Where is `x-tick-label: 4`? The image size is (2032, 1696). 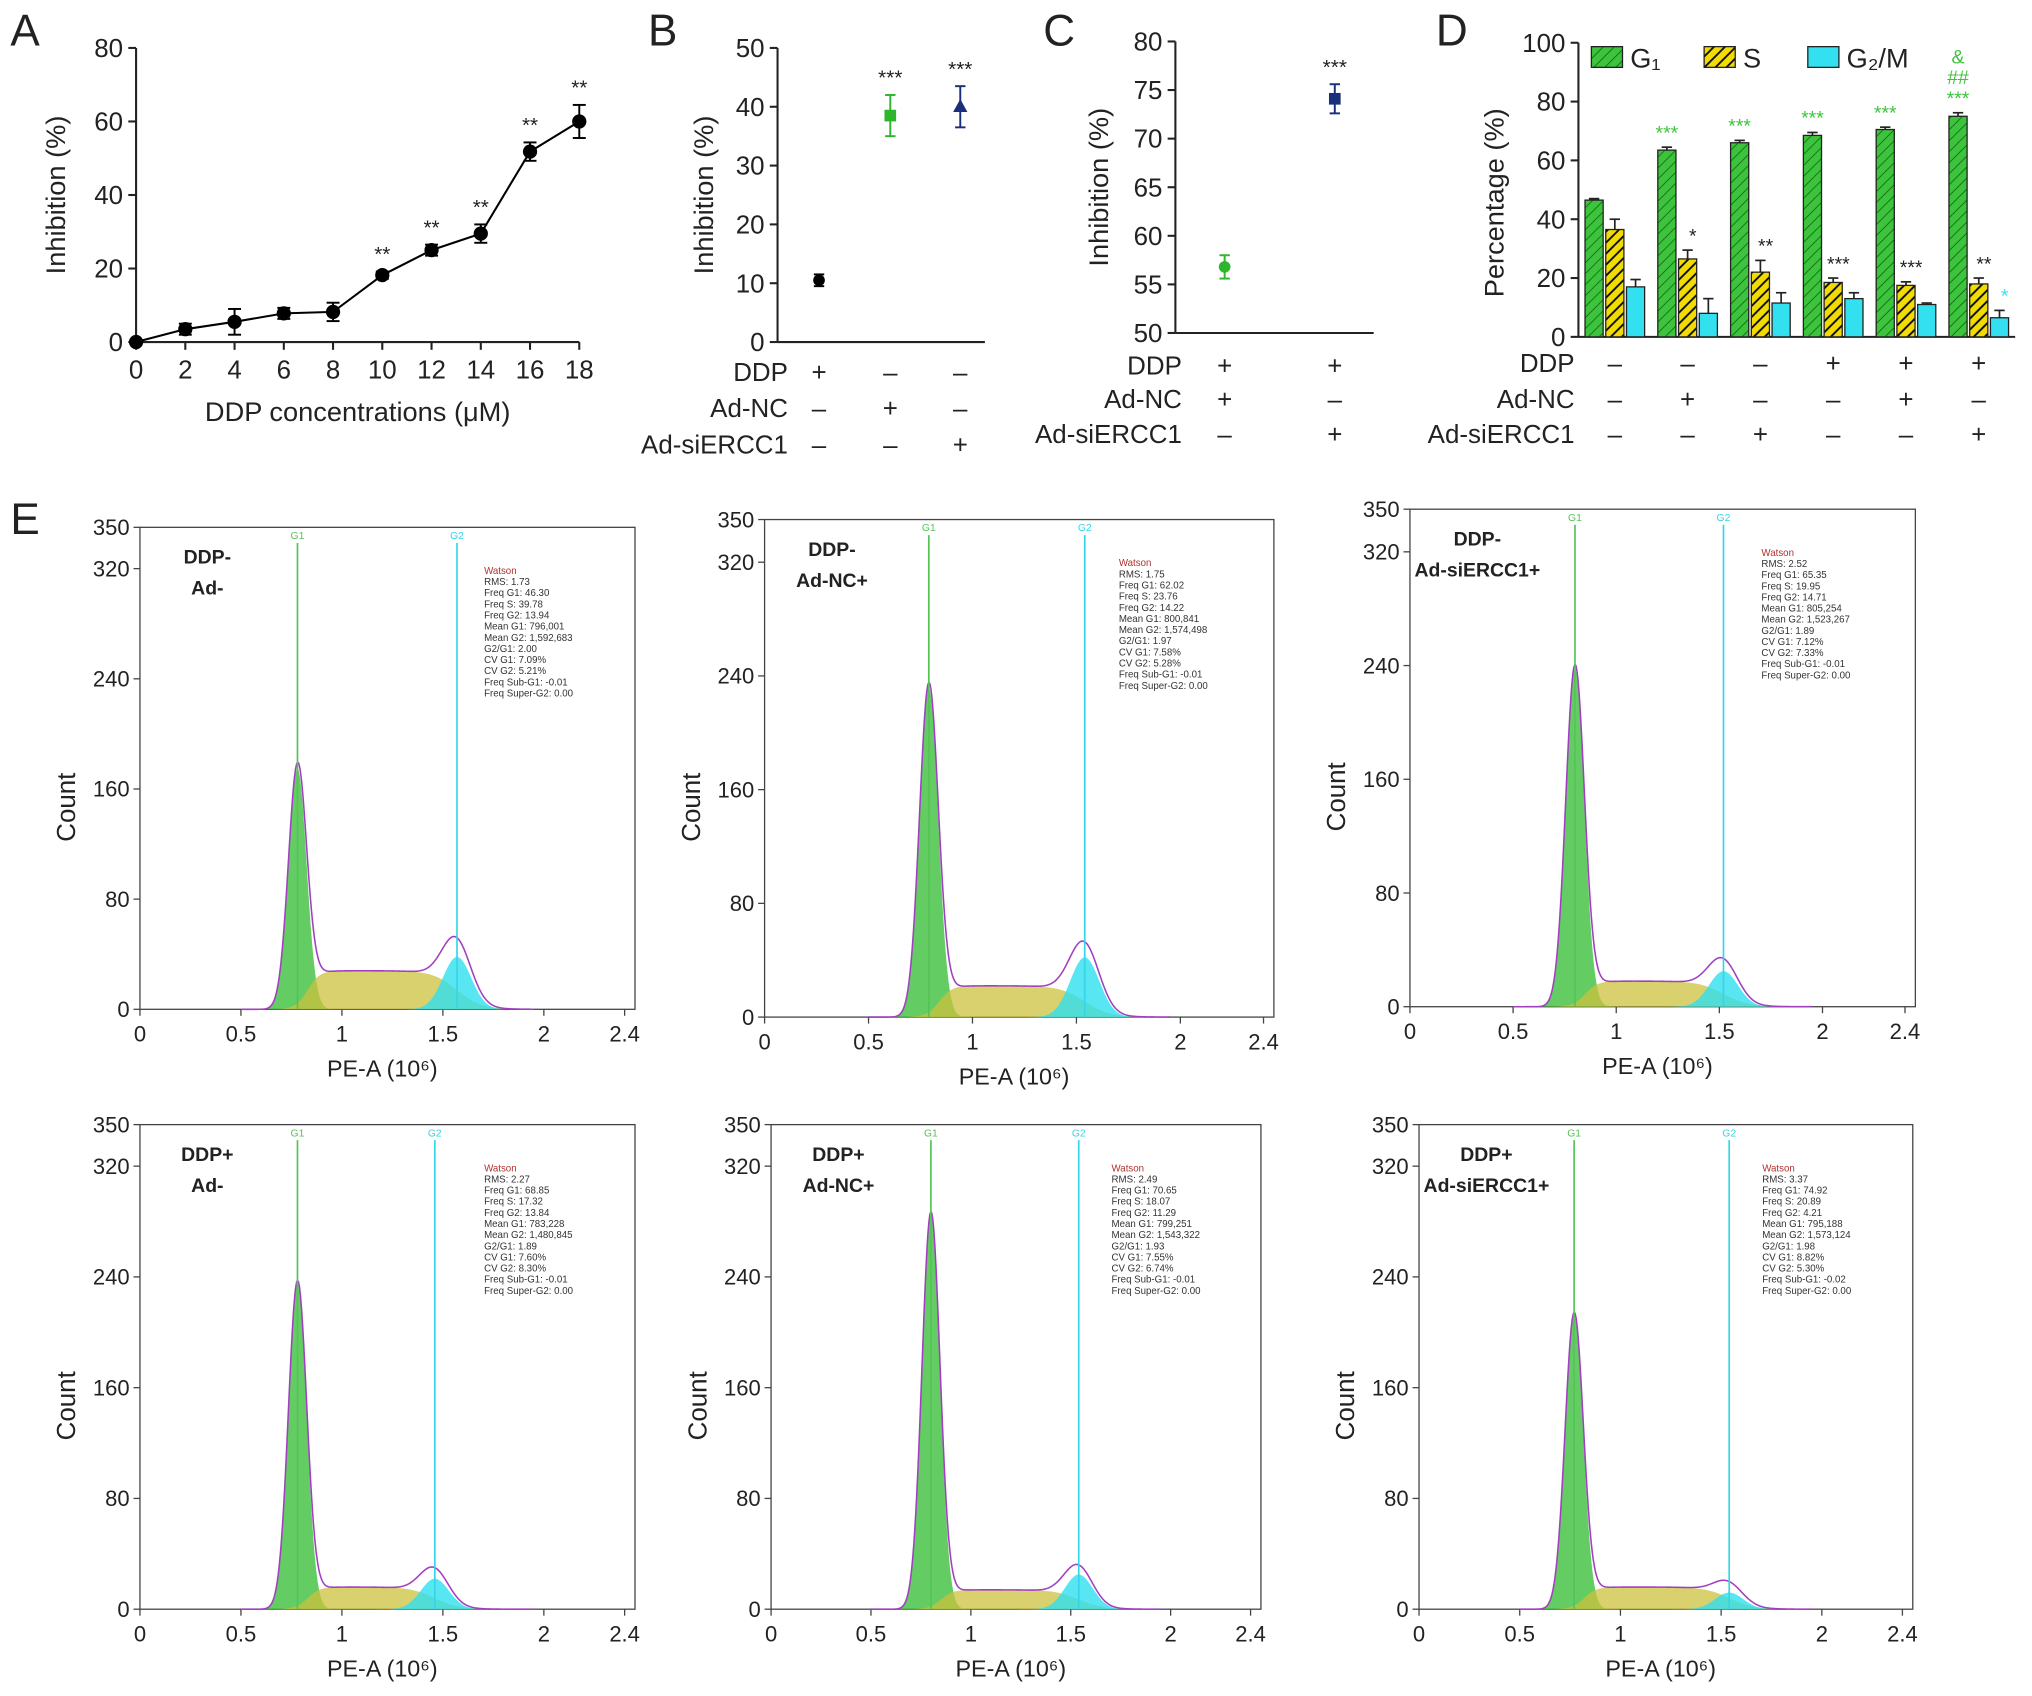
x-tick-label: 4 is located at coordinates (234, 370).